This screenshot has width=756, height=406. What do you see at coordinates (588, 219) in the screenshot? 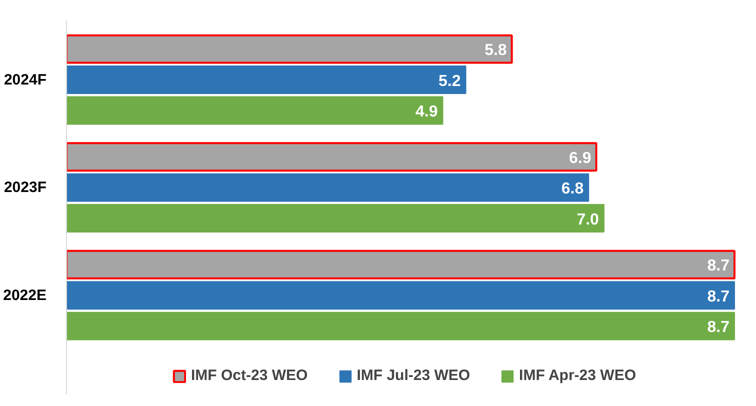
I see `data-label: 7.0` at bounding box center [588, 219].